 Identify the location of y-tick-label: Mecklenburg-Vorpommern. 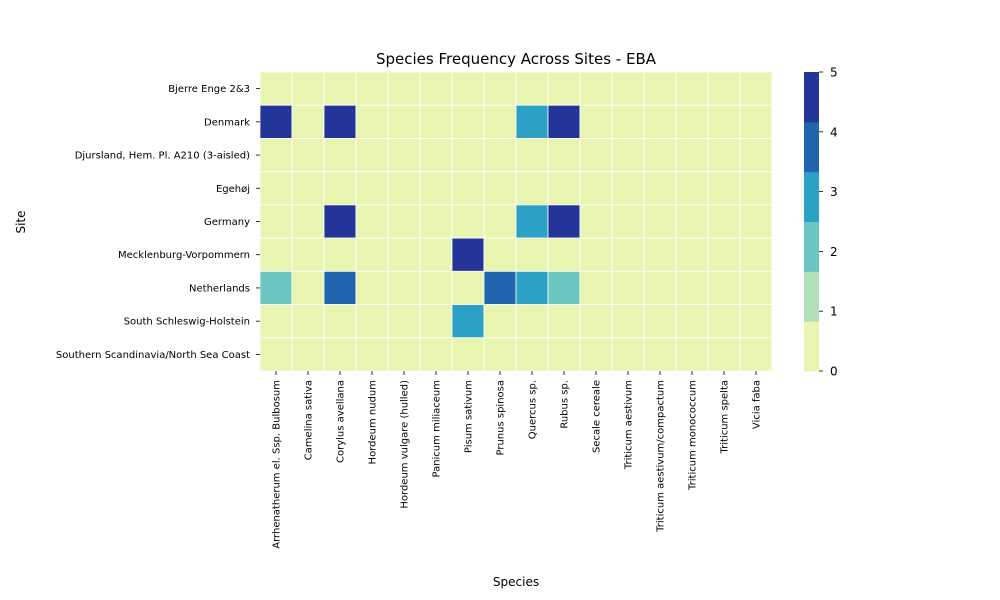
(184, 255).